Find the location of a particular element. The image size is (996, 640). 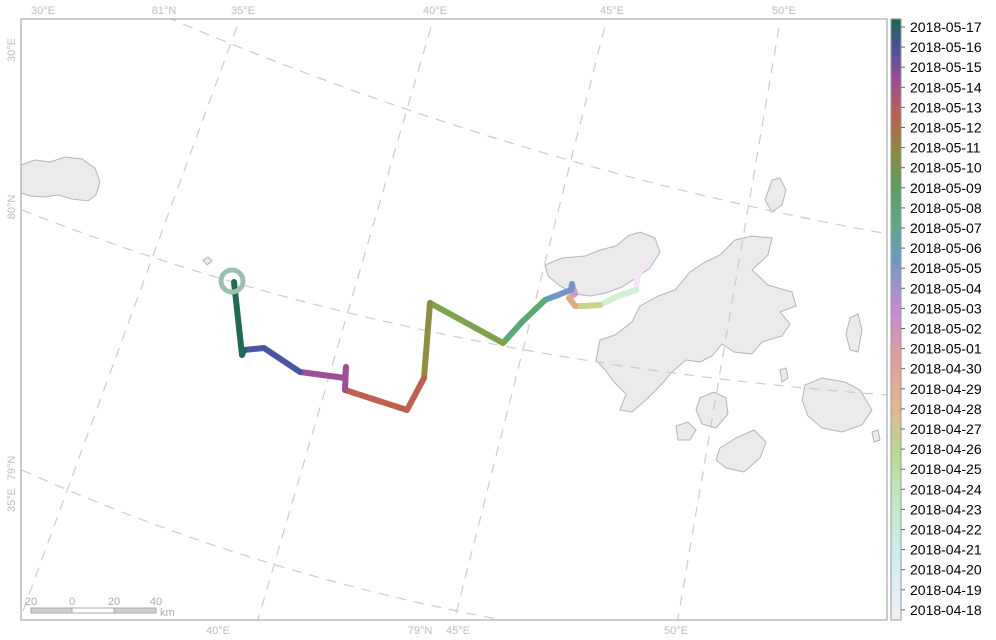

legend-label: 2018-05-01 is located at coordinates (946, 349).